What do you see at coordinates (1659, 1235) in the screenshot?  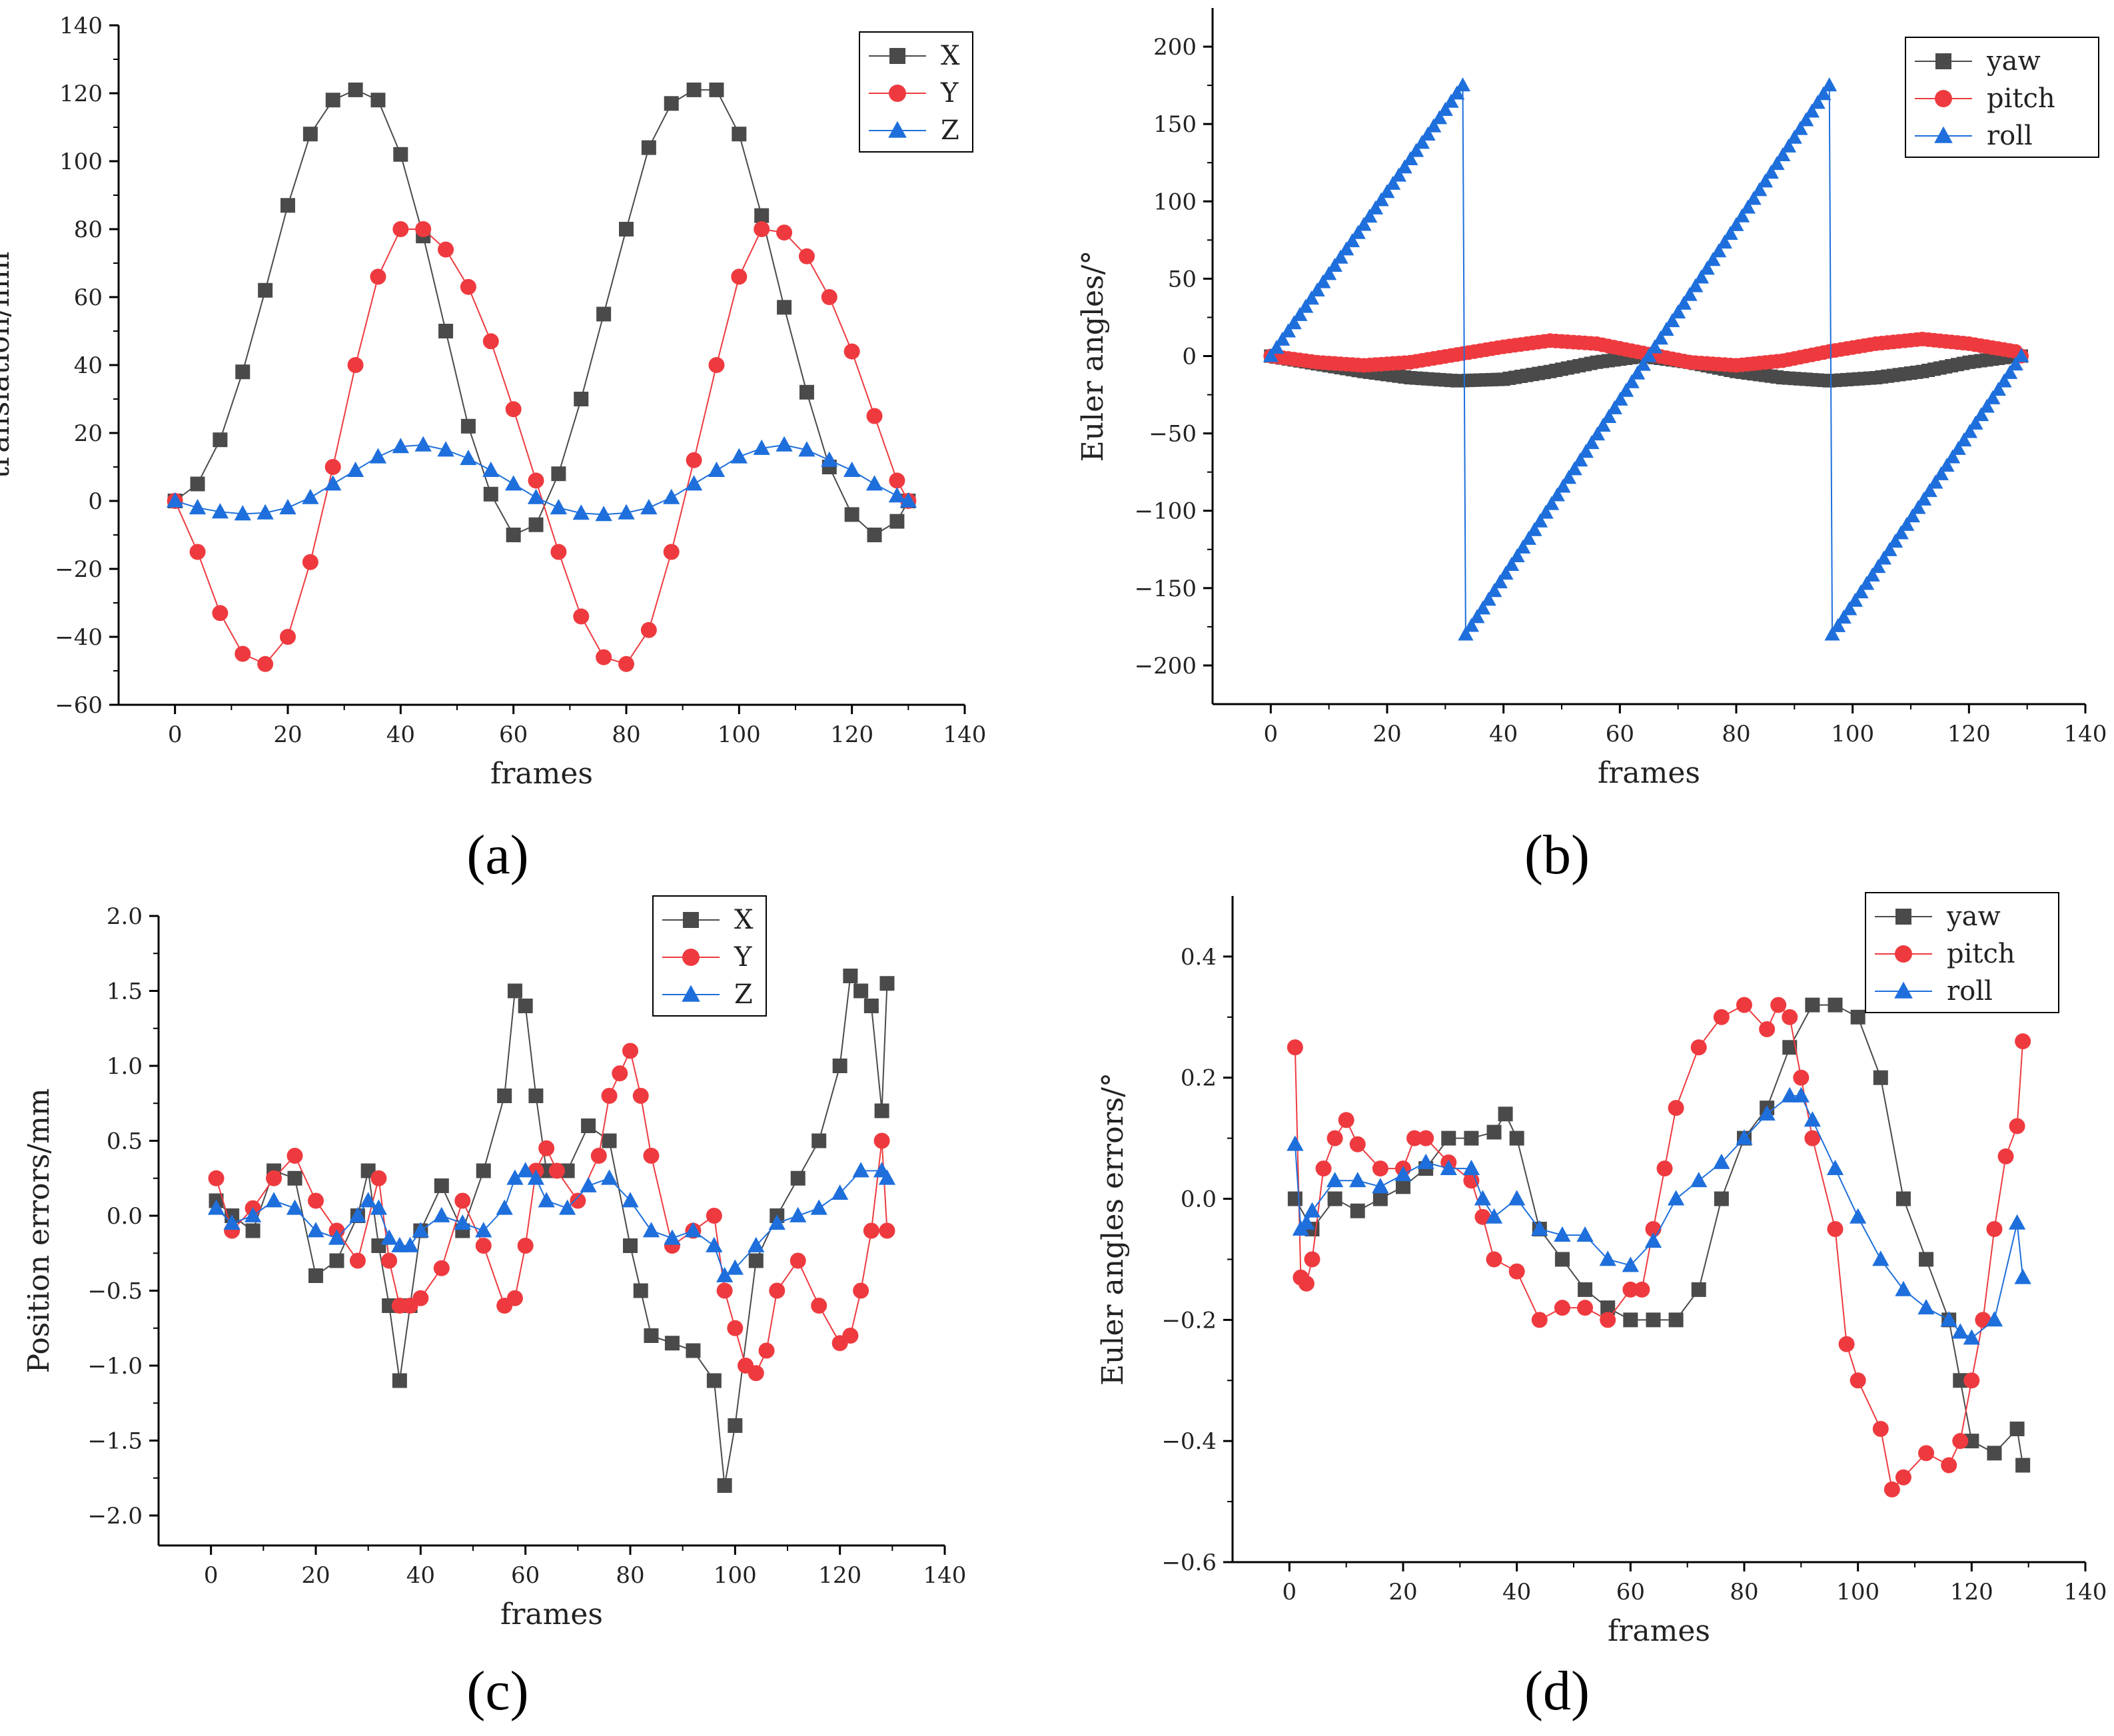 I see `series-yaw` at bounding box center [1659, 1235].